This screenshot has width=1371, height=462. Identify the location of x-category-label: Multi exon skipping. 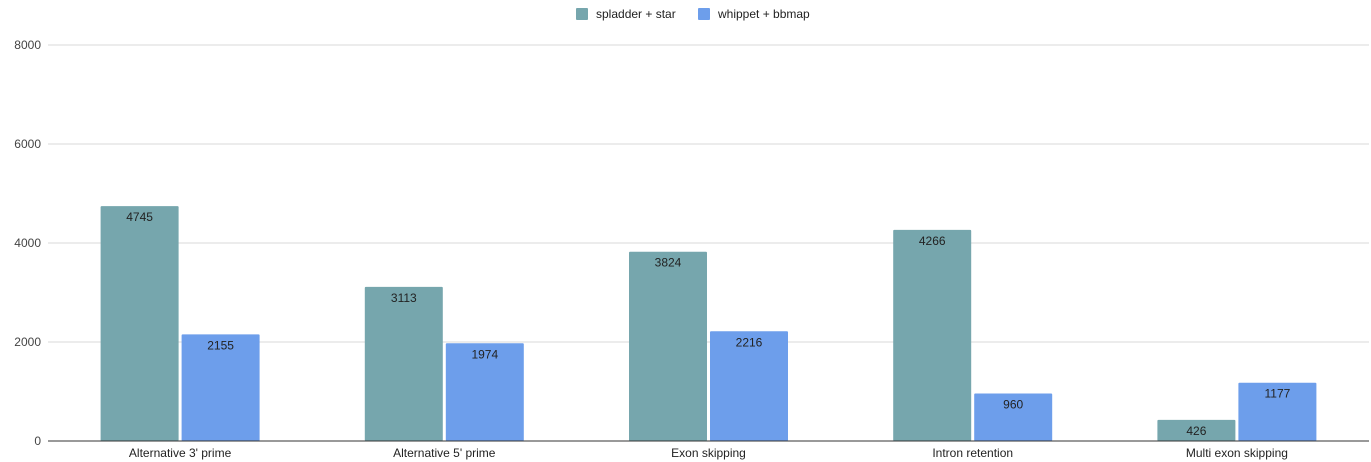
(1237, 453).